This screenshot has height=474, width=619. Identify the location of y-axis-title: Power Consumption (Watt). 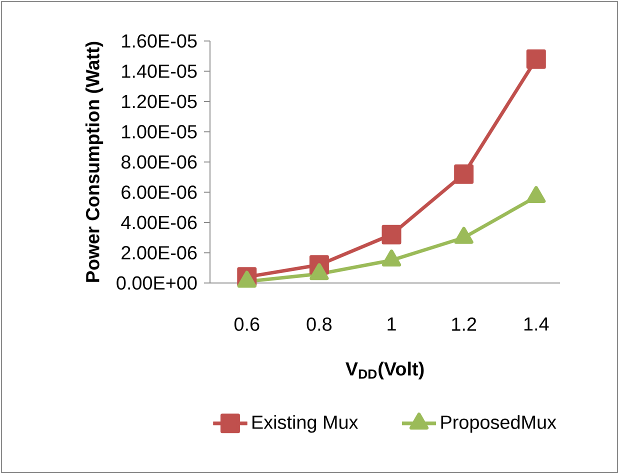
(94, 162).